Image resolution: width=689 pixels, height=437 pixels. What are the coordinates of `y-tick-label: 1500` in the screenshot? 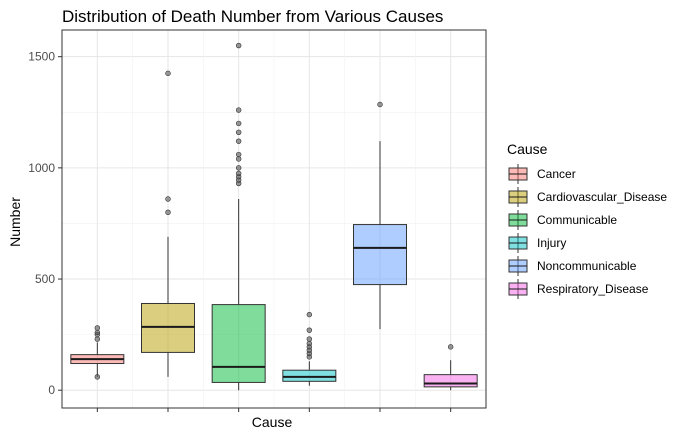 It's located at (41, 57).